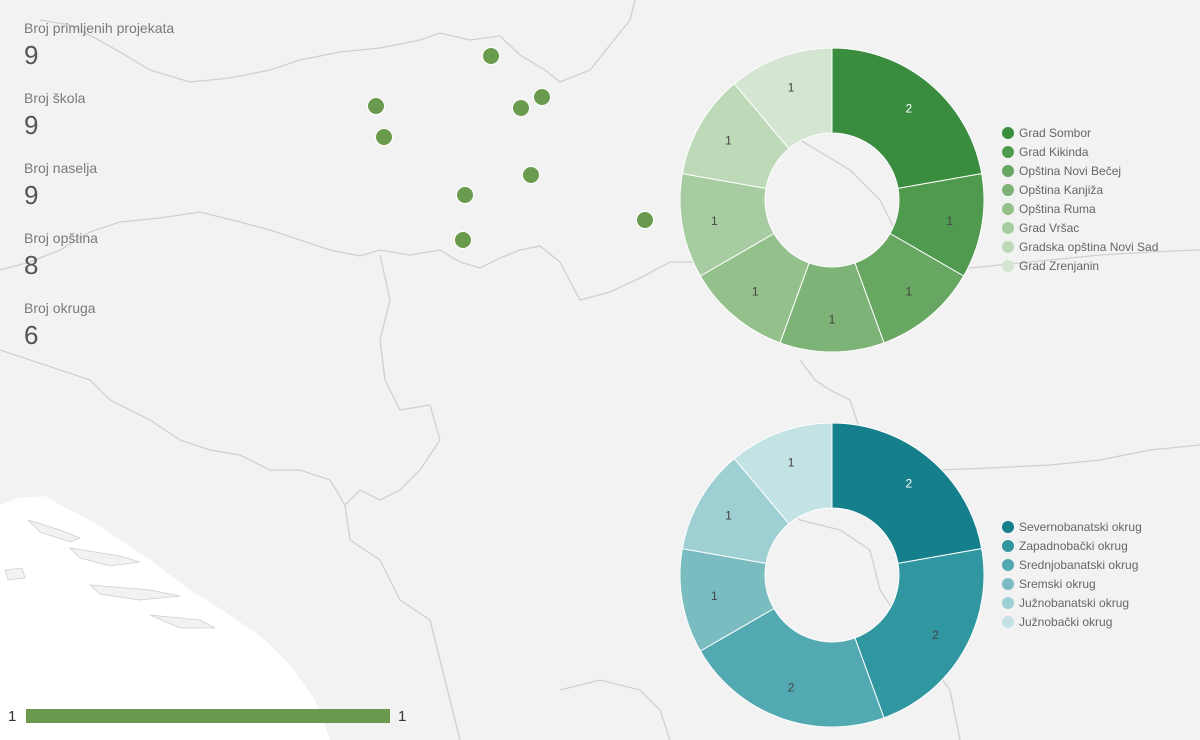  I want to click on legend-item: Zapadnobački okrug, so click(1072, 545).